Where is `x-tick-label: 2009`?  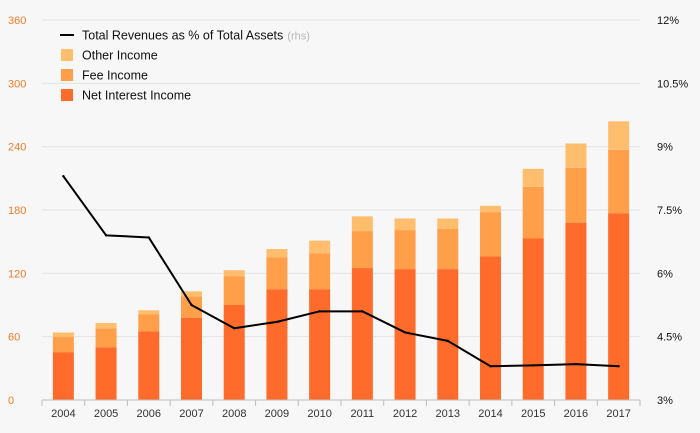
x-tick-label: 2009 is located at coordinates (277, 414).